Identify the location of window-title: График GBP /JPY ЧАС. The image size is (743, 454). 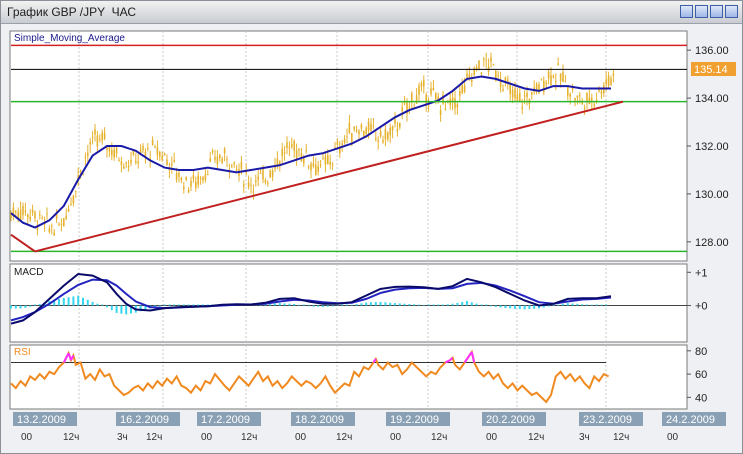
(71, 12).